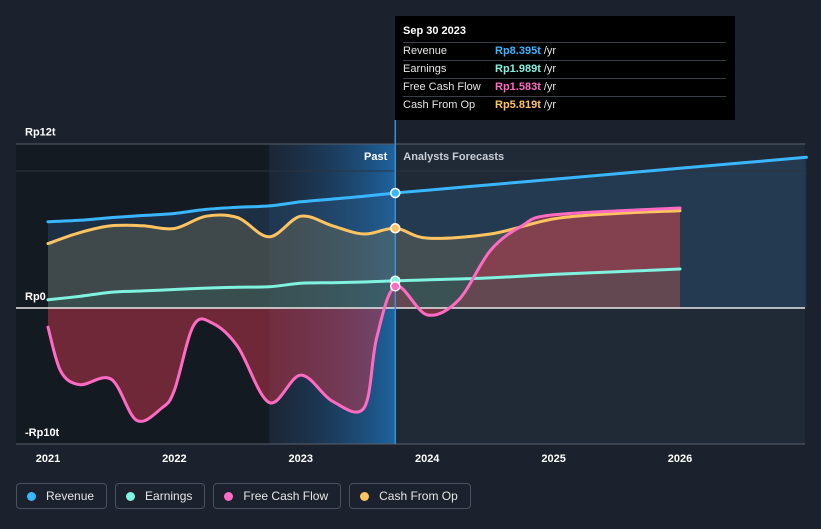  What do you see at coordinates (395, 193) in the screenshot?
I see `marker-revenue` at bounding box center [395, 193].